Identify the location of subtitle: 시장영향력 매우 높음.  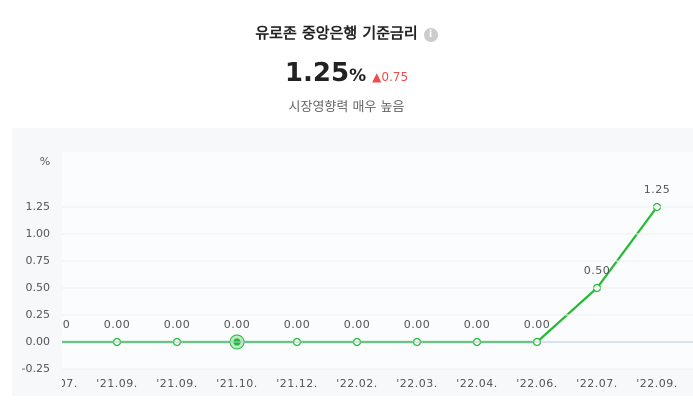
(346, 107).